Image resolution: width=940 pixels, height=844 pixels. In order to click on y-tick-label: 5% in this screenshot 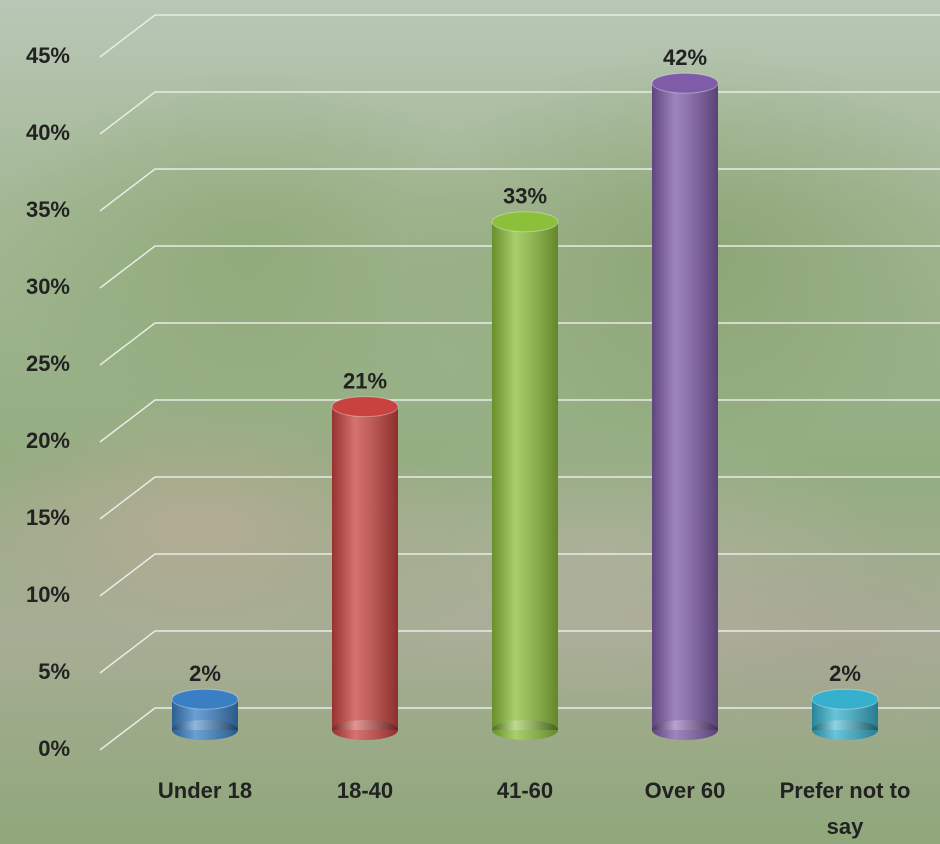, I will do `click(54, 671)`.